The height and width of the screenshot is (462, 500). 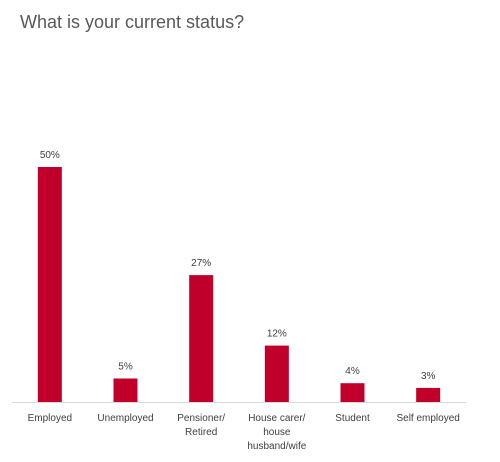 I want to click on category-label-line: Unemployed, so click(x=125, y=418).